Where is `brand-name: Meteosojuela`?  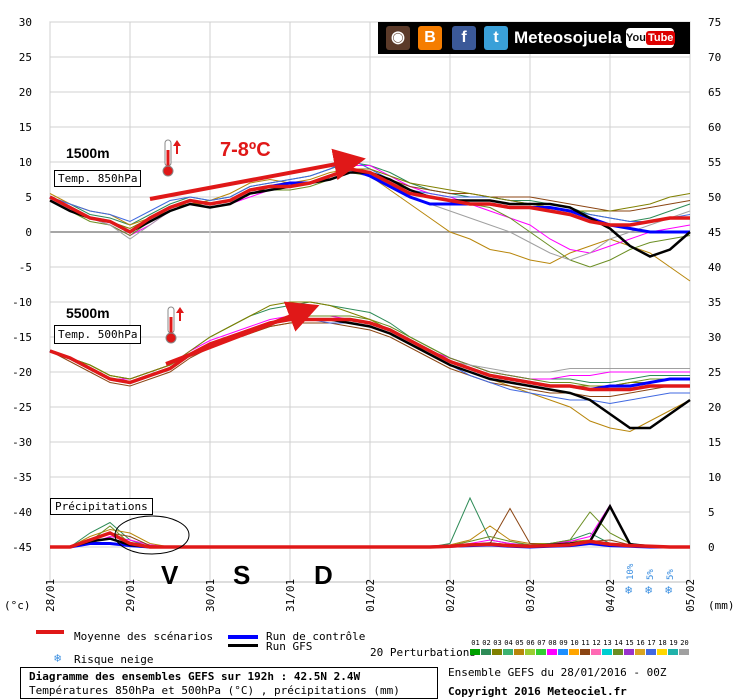 brand-name: Meteosojuela is located at coordinates (568, 37).